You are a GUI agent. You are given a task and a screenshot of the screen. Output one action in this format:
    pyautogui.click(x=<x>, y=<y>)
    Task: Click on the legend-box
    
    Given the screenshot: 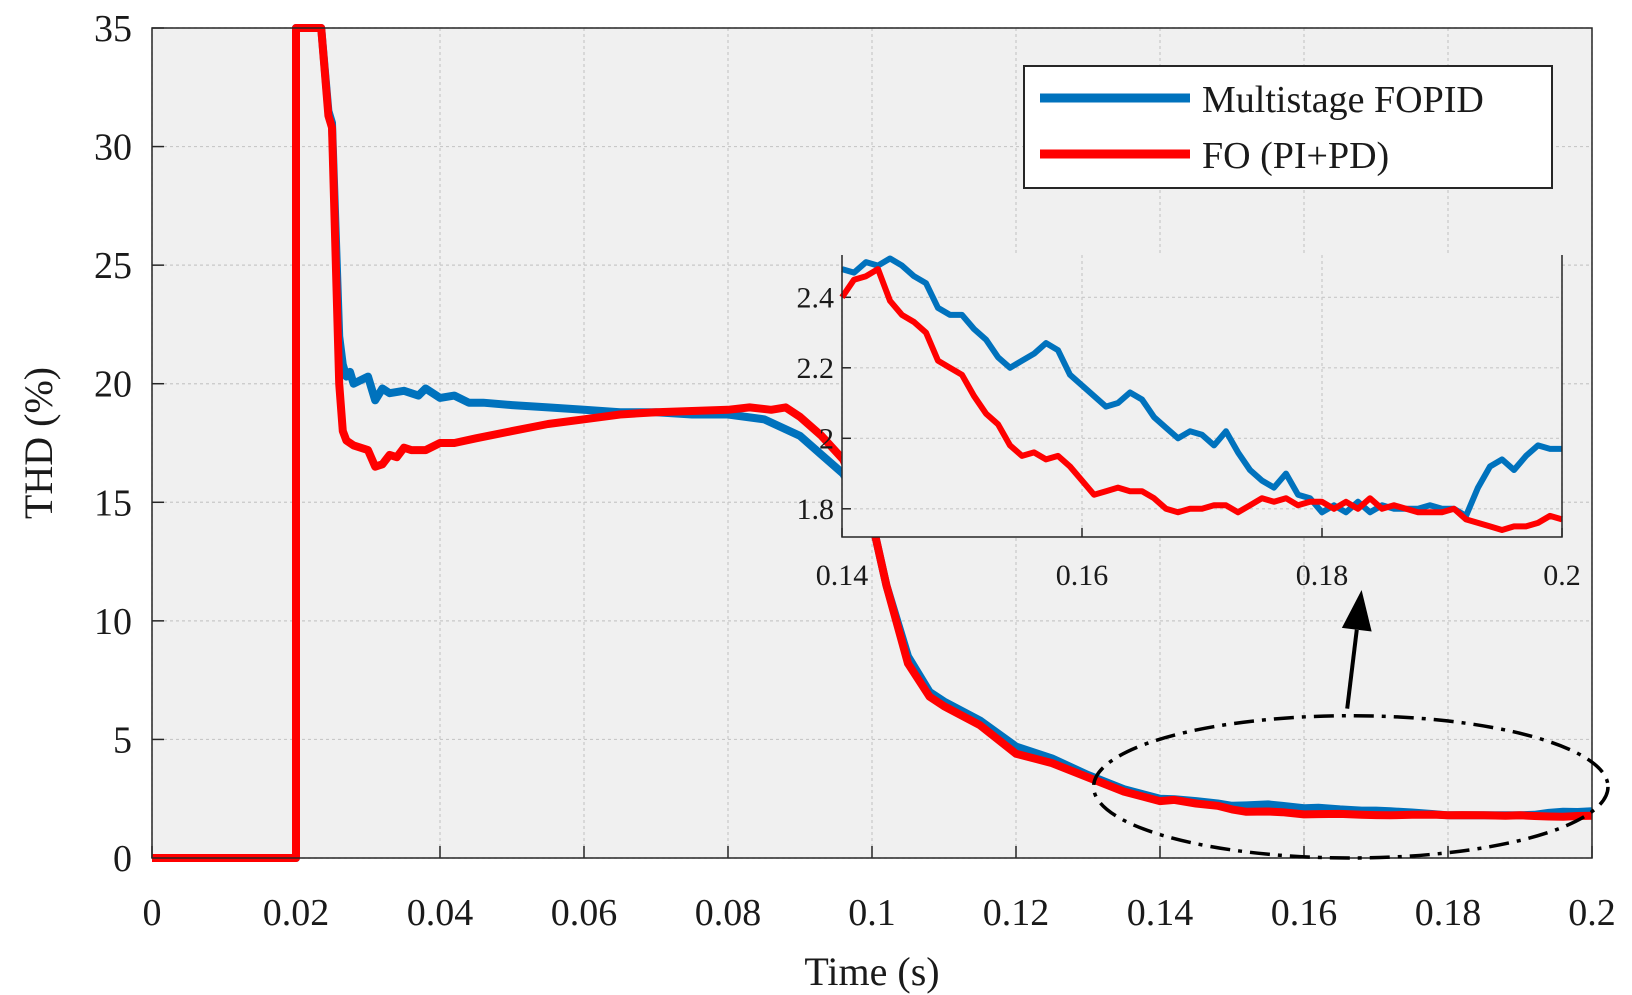 What is the action you would take?
    pyautogui.click(x=1288, y=127)
    